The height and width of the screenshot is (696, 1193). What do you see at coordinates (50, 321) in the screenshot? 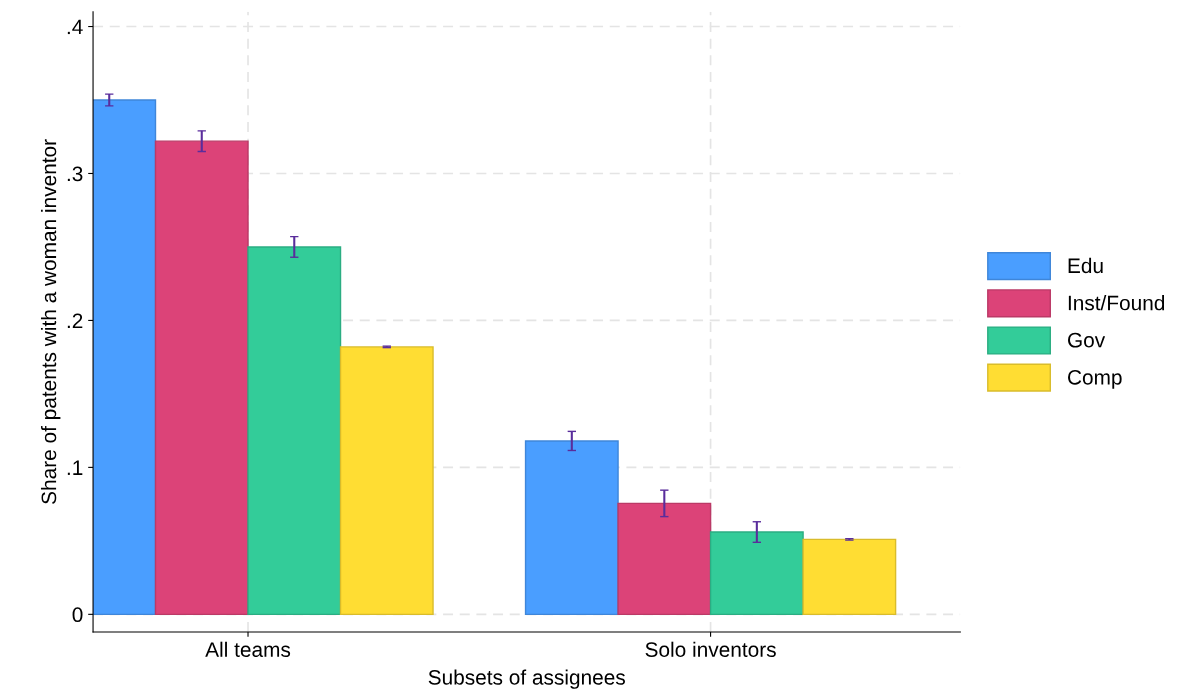
I see `y-axis-title: Share of patents with a woman inventor` at bounding box center [50, 321].